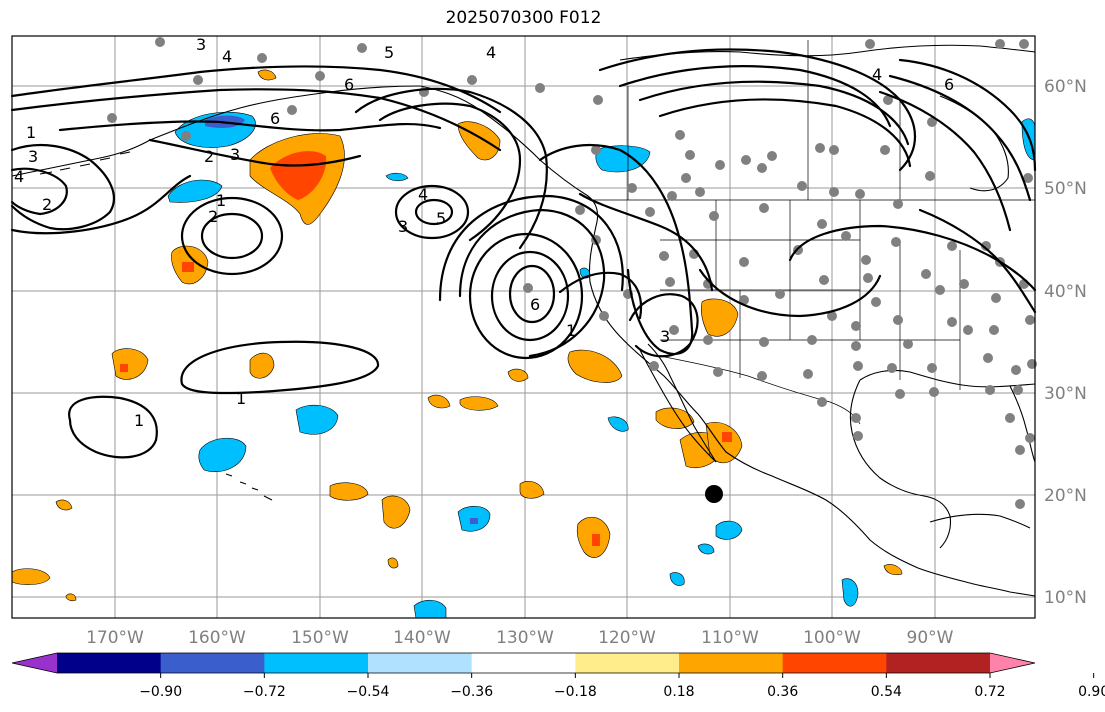  Describe the element at coordinates (714, 494) in the screenshot. I see `storm-marker` at that location.